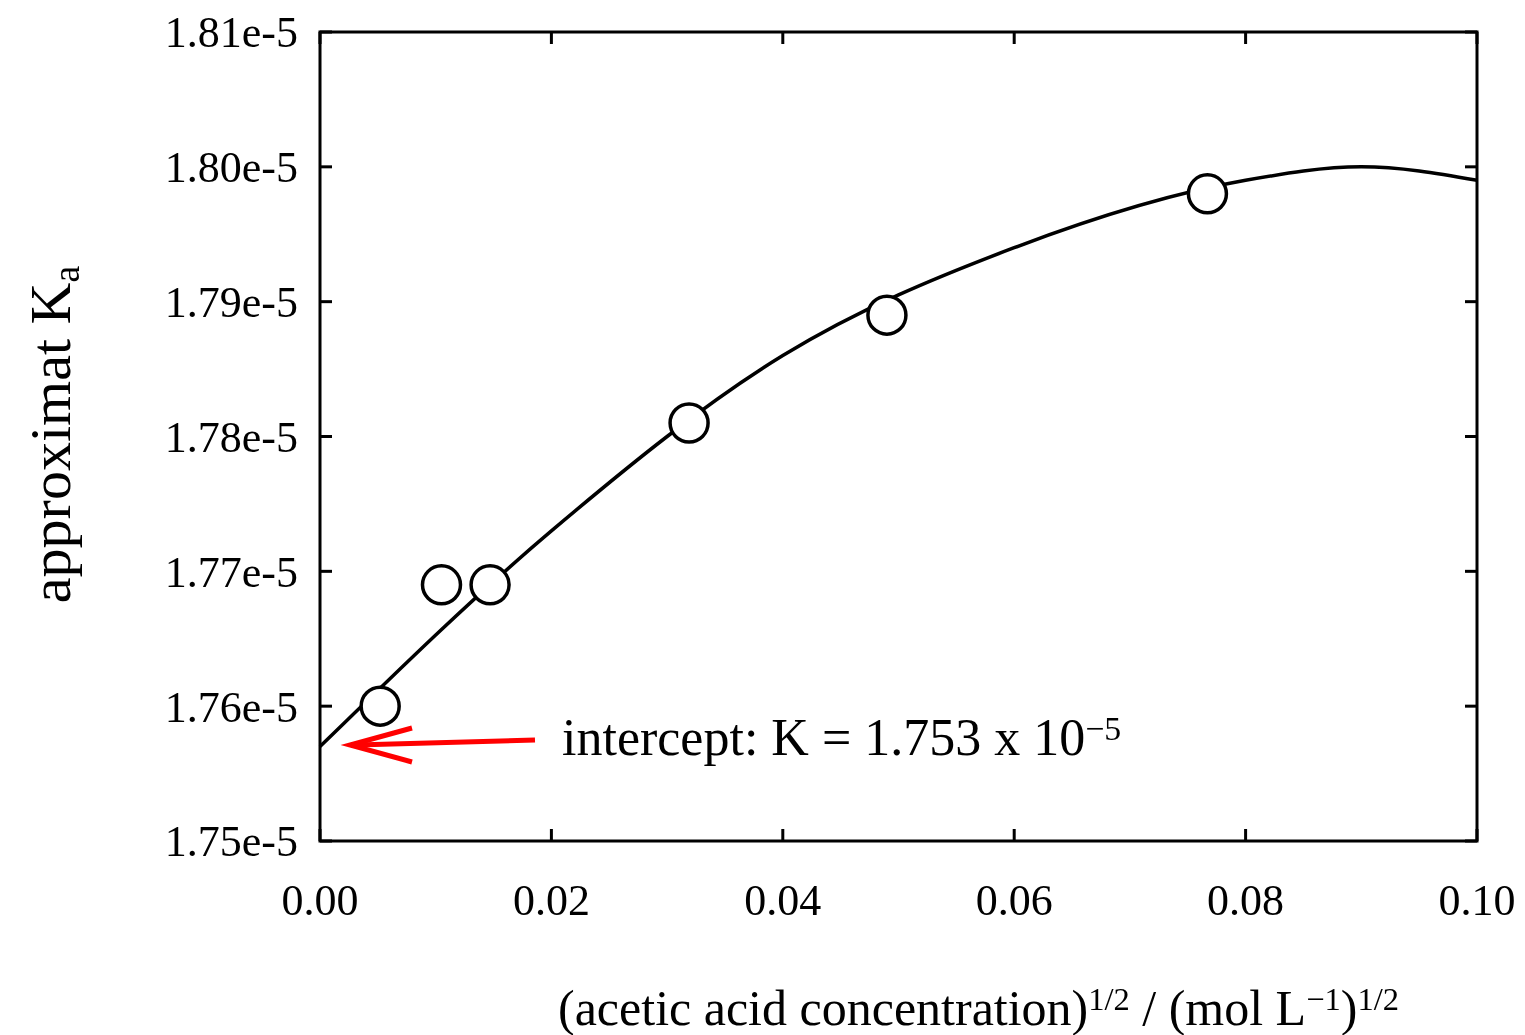 This screenshot has height=1035, width=1525. I want to click on x-axis-title: (acetic acid concentration)$^{1/2}$ / (mol L$^{−1}$)$^{1/2}$, so click(978, 1007).